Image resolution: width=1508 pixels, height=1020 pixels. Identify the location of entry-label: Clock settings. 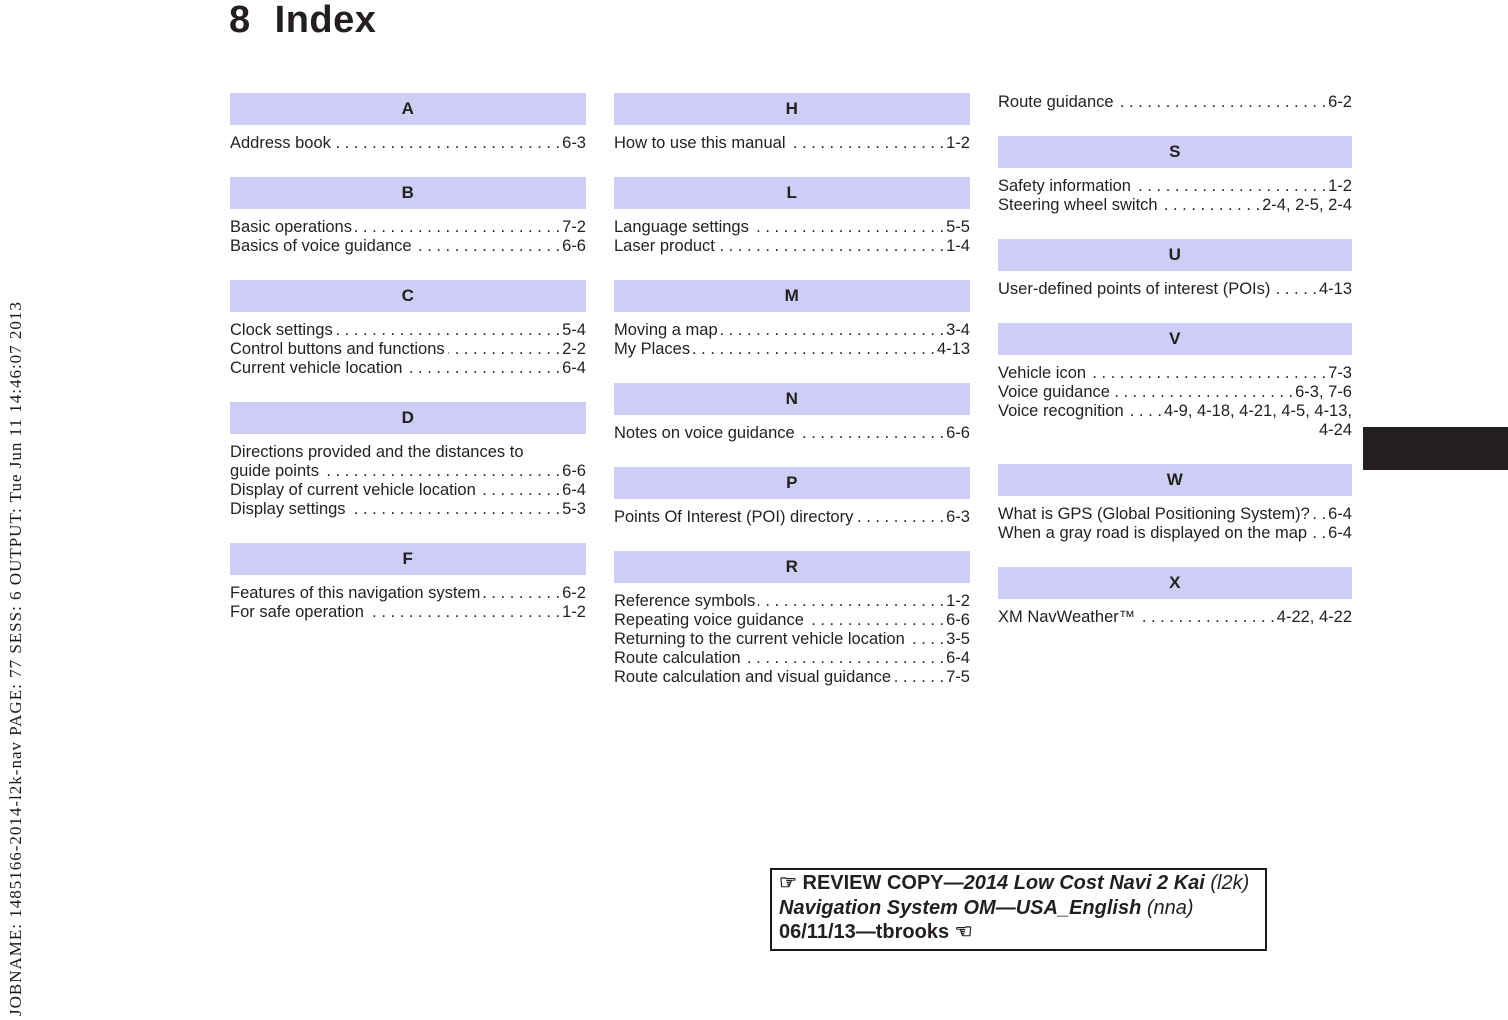
(281, 330).